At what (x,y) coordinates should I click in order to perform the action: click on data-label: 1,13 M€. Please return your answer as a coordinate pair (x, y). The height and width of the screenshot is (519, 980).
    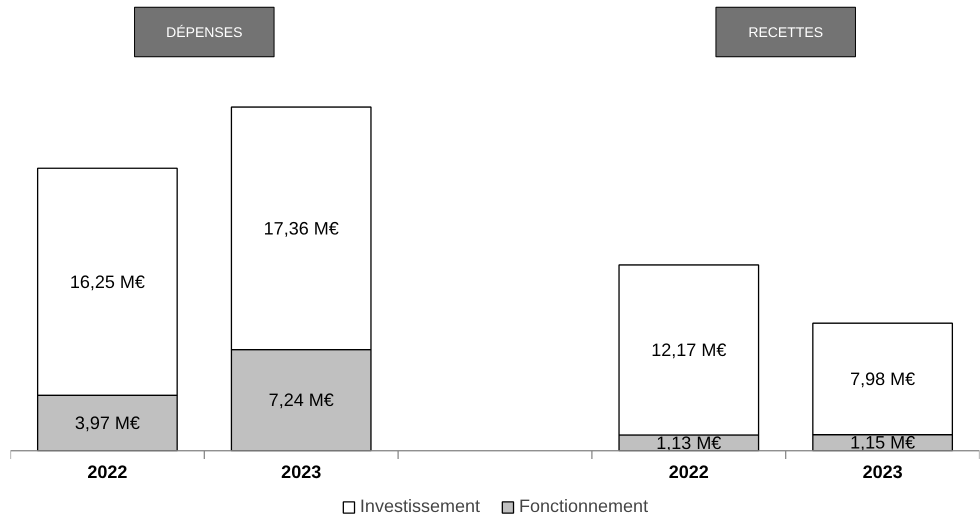
    Looking at the image, I should click on (689, 442).